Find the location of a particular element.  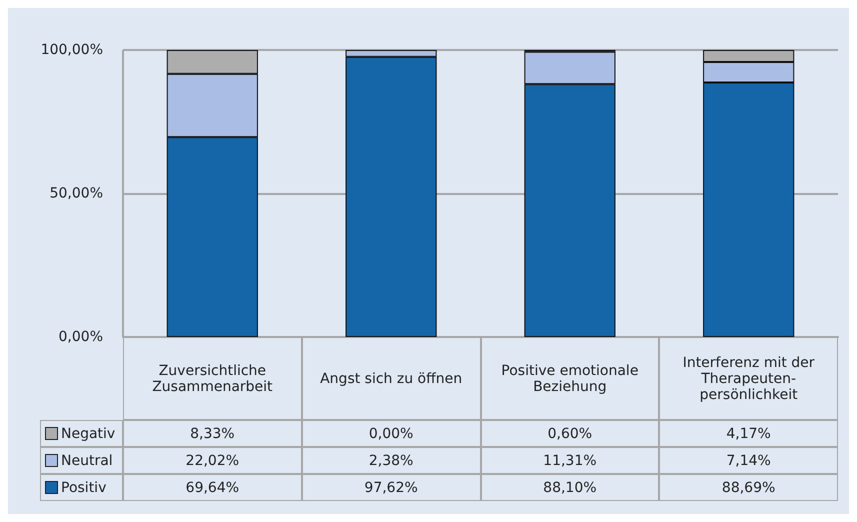

data-label: 11,31% is located at coordinates (570, 460).